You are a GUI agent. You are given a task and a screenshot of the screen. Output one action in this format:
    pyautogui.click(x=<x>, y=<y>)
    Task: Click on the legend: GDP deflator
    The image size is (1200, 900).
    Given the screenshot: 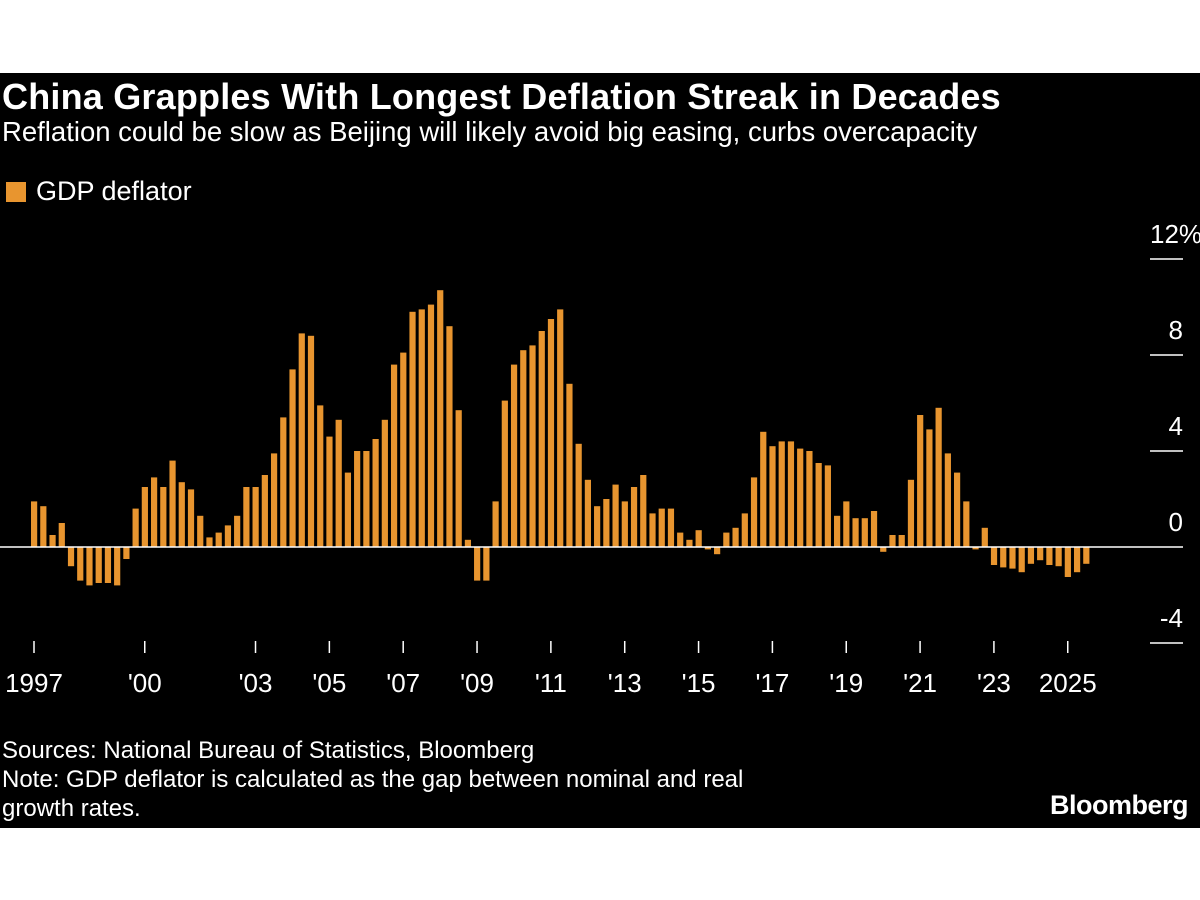 What is the action you would take?
    pyautogui.click(x=99, y=191)
    